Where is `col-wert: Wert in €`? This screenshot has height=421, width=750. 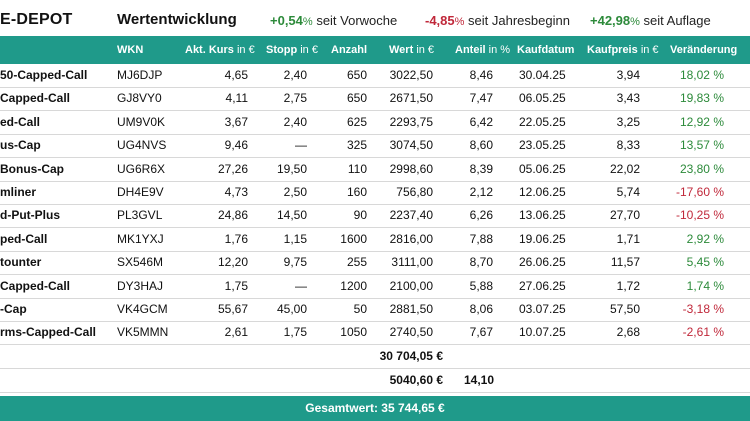
col-wert: Wert in € is located at coordinates (412, 50).